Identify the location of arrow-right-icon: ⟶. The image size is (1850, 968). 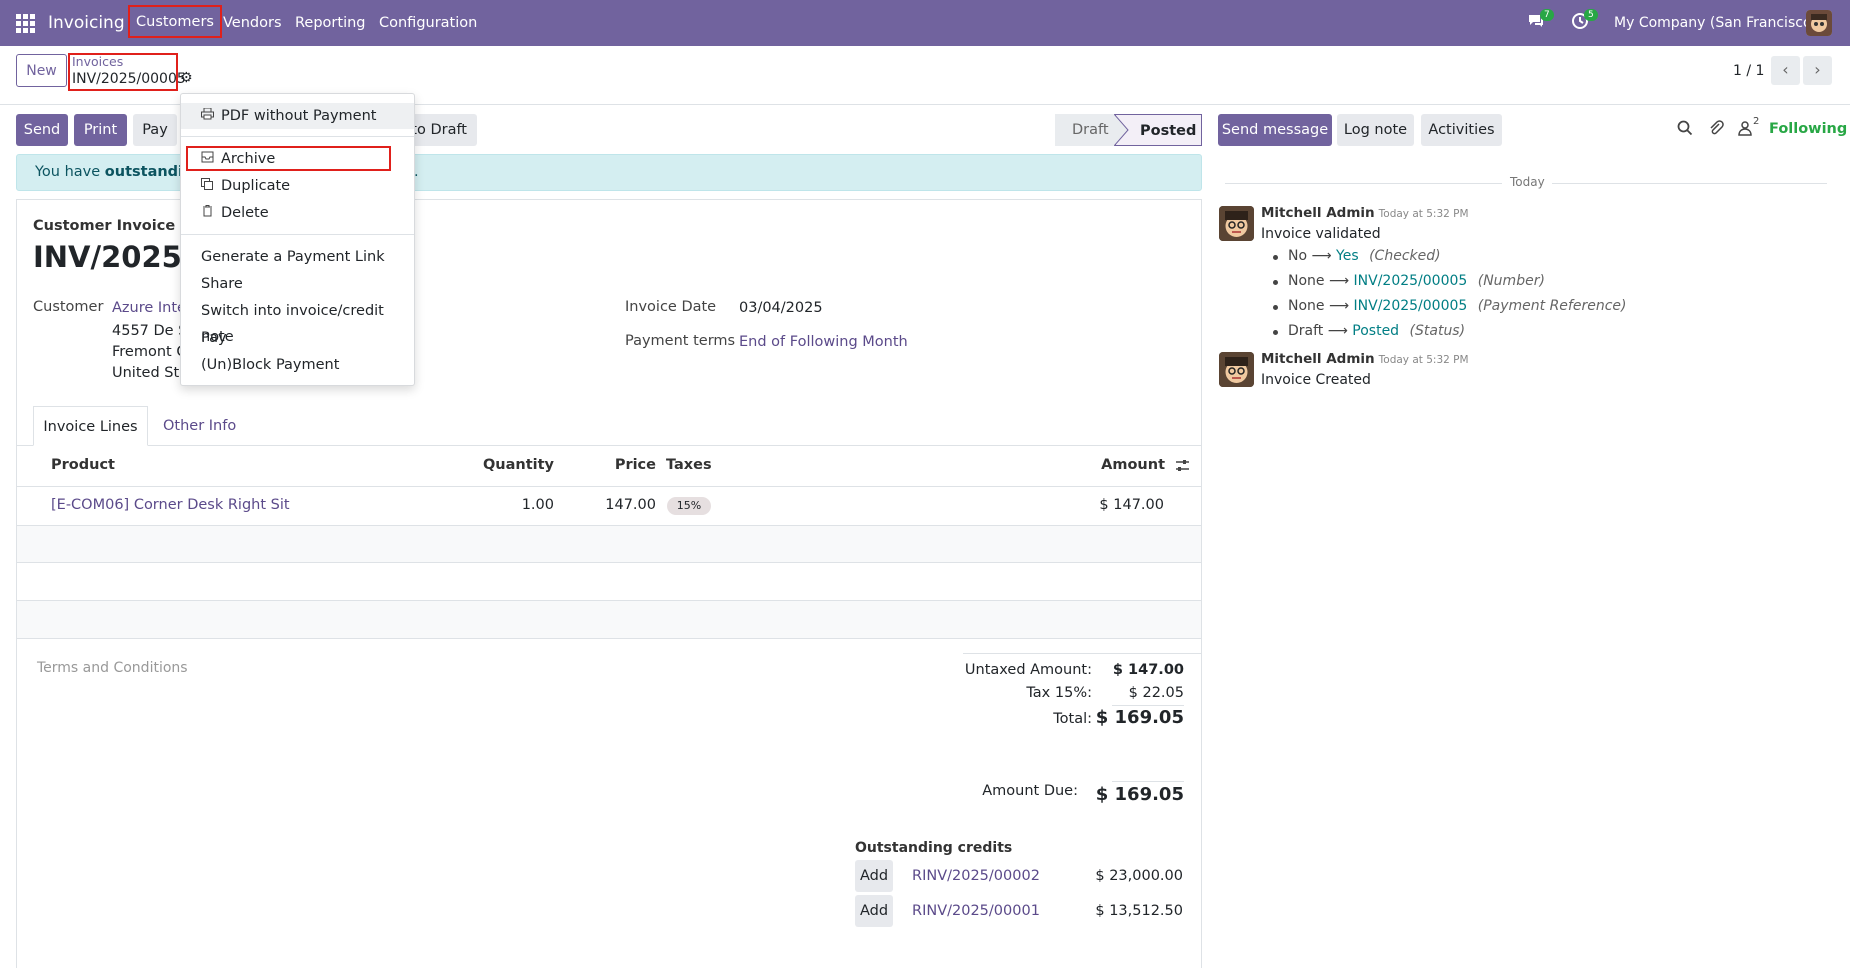
(1324, 256).